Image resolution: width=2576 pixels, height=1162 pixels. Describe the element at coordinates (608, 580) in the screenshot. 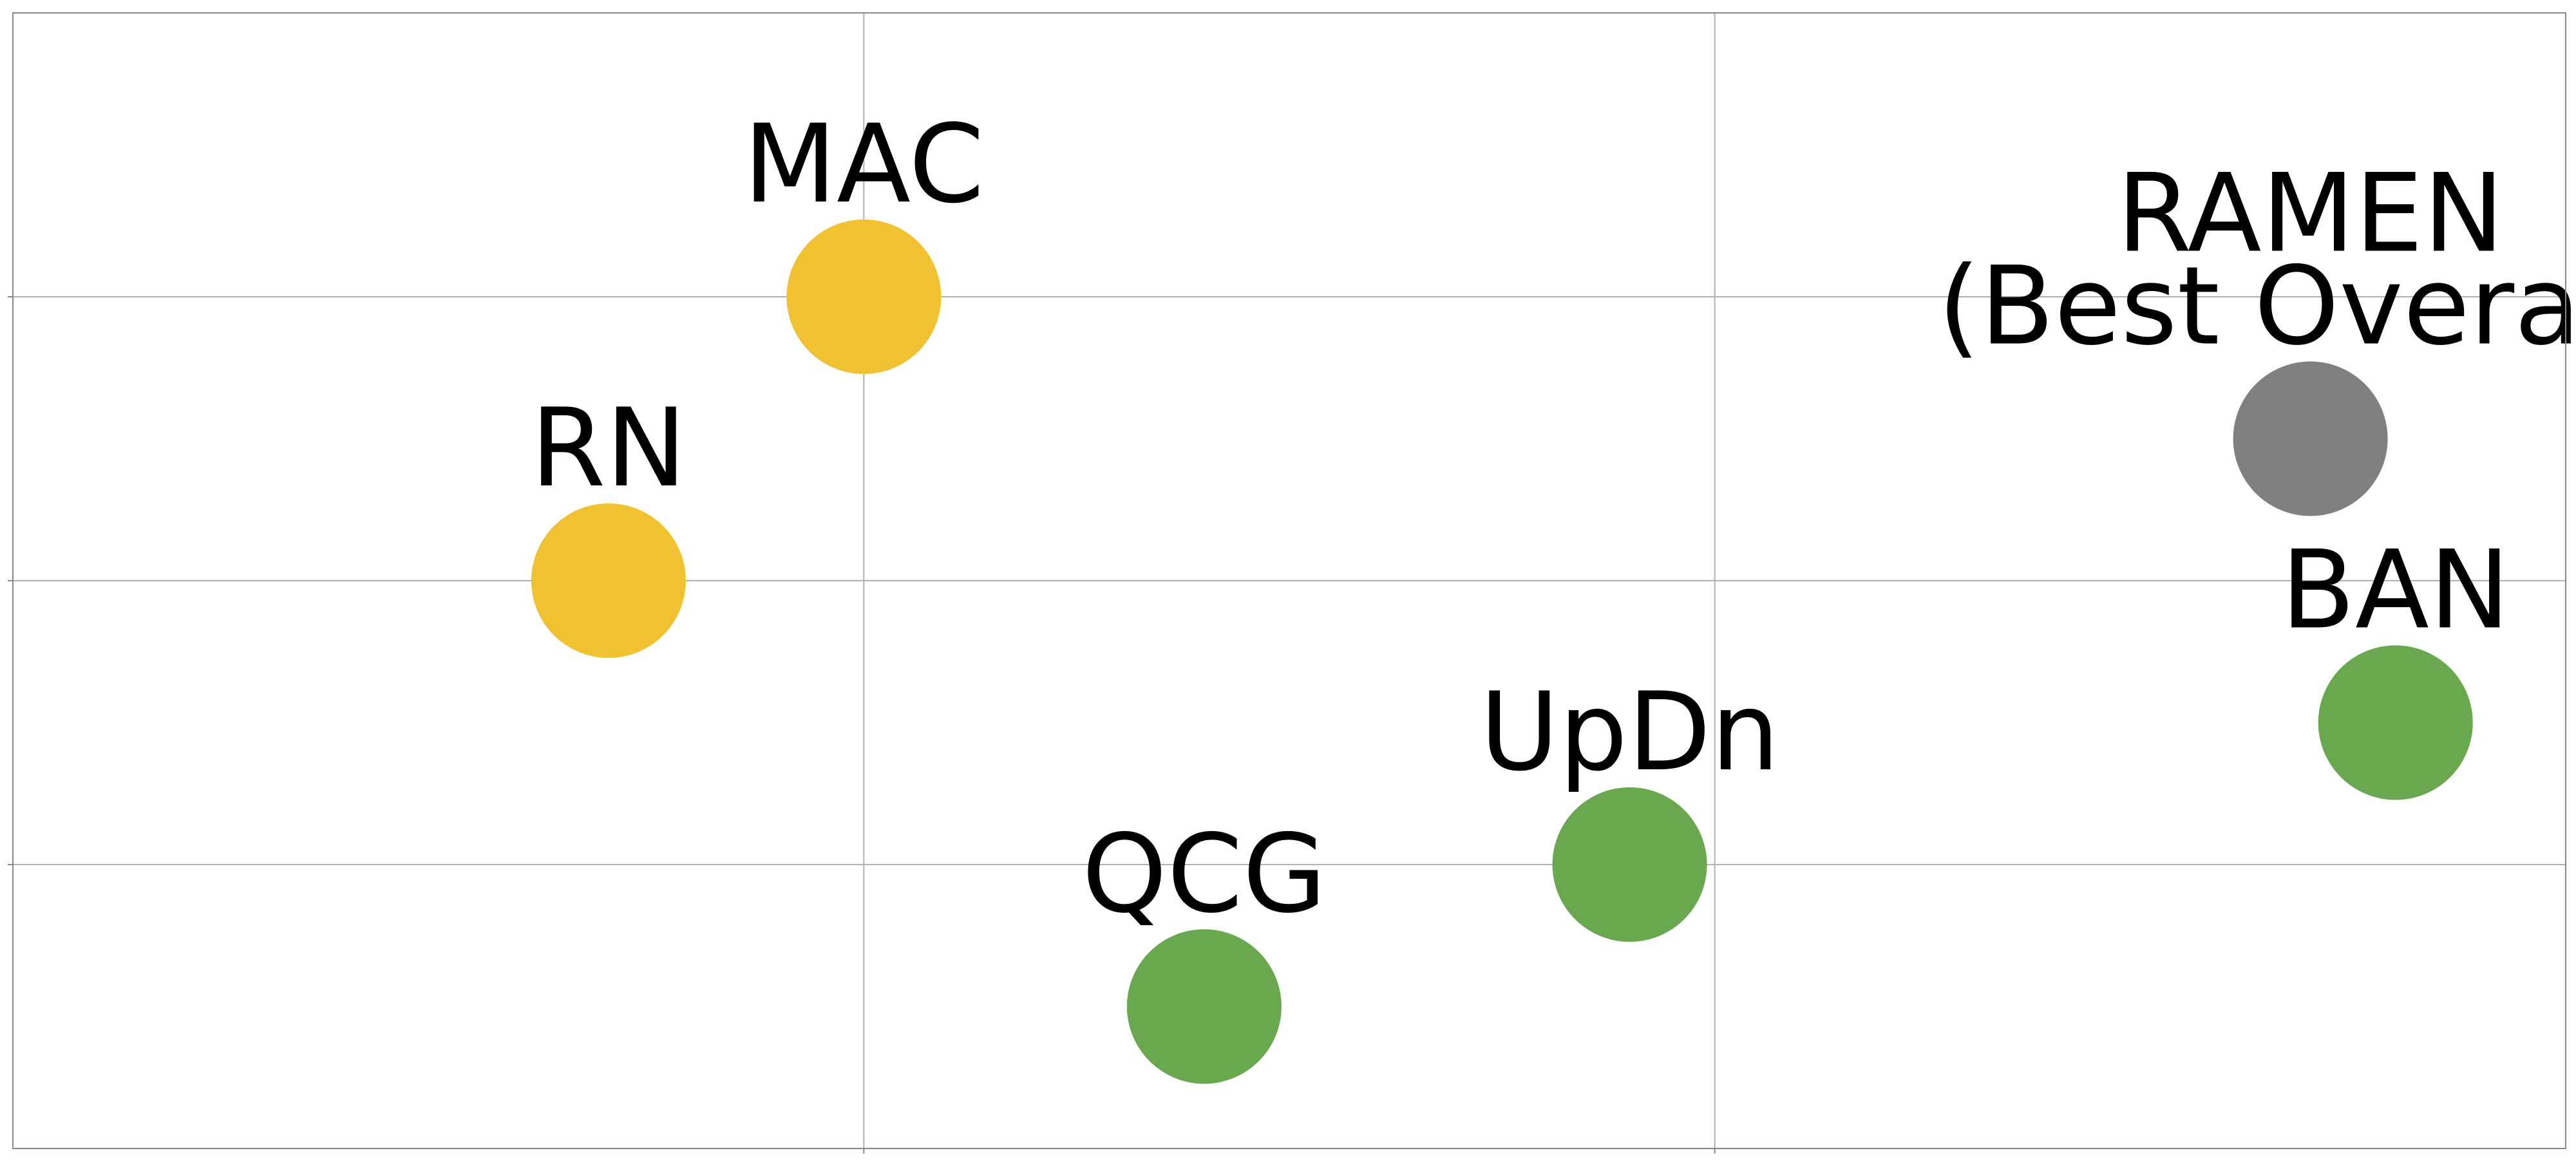

I see `data-point-rn` at that location.